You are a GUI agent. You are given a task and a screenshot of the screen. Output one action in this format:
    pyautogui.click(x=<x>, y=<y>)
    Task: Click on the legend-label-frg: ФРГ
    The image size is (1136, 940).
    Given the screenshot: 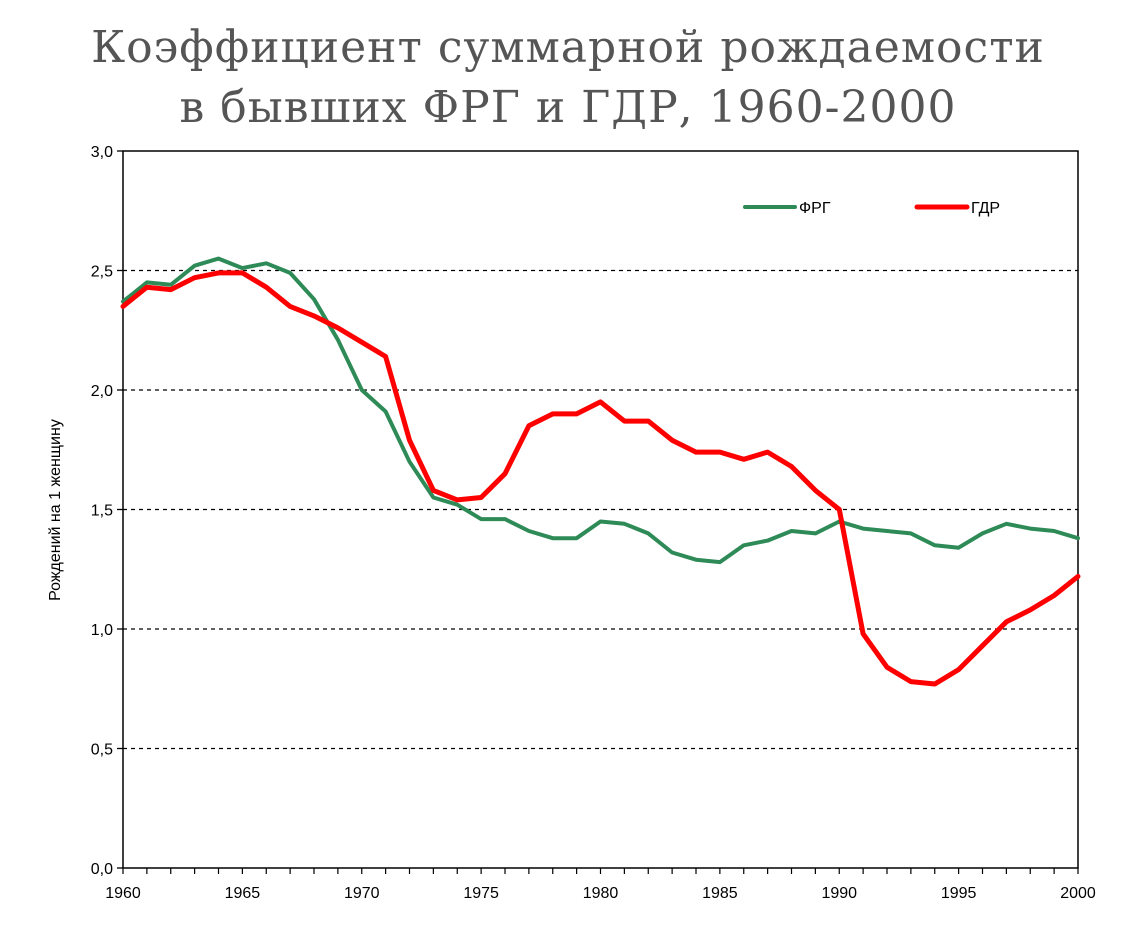 What is the action you would take?
    pyautogui.click(x=815, y=208)
    